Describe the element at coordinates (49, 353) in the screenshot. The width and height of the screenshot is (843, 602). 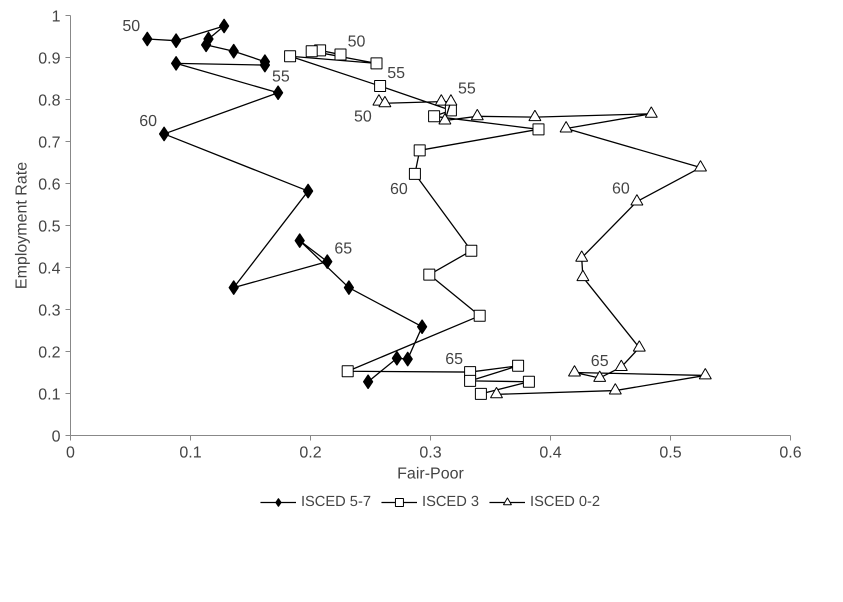
I see `y-tick-label: 0.2` at that location.